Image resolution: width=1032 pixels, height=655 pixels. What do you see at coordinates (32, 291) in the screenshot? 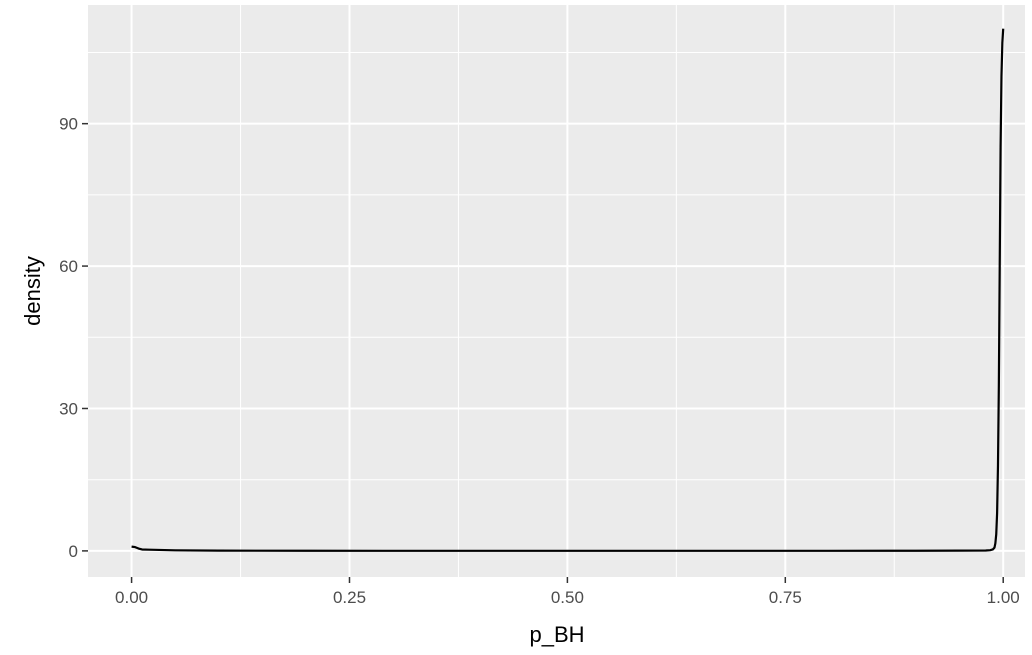
I see `y-axis-title: density` at bounding box center [32, 291].